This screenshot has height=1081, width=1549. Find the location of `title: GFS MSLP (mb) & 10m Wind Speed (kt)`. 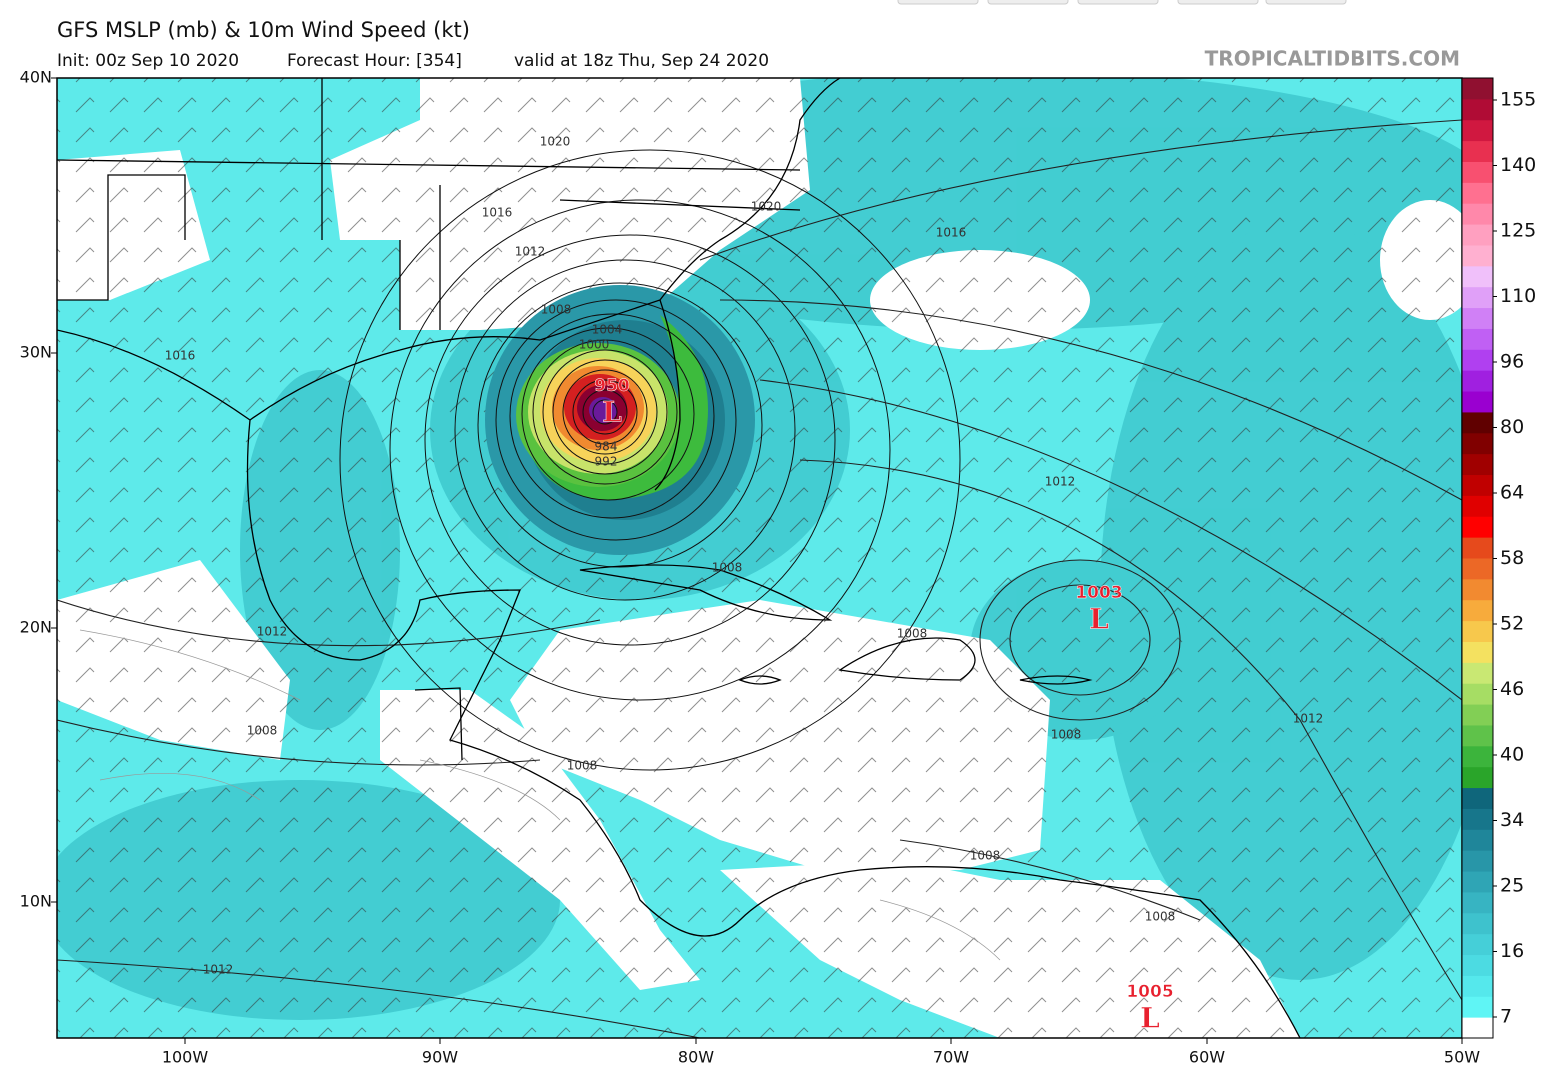

title: GFS MSLP (mb) & 10m Wind Speed (kt) is located at coordinates (263, 30).